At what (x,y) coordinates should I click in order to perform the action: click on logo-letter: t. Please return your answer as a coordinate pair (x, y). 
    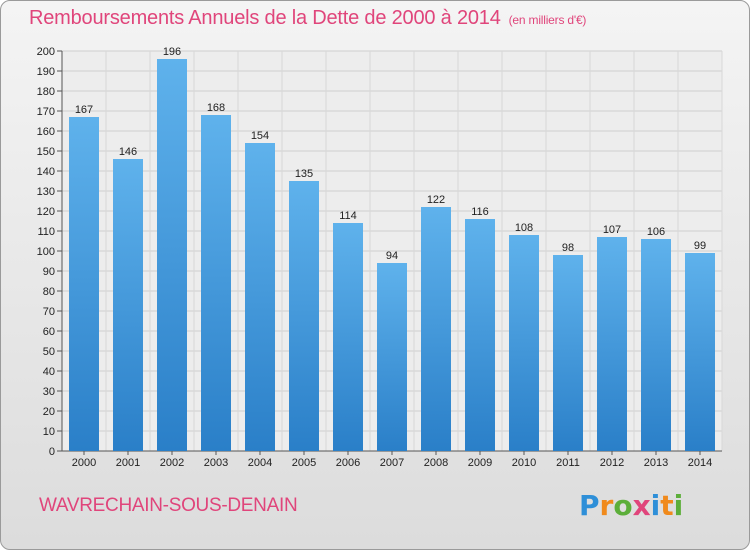
    Looking at the image, I should click on (667, 505).